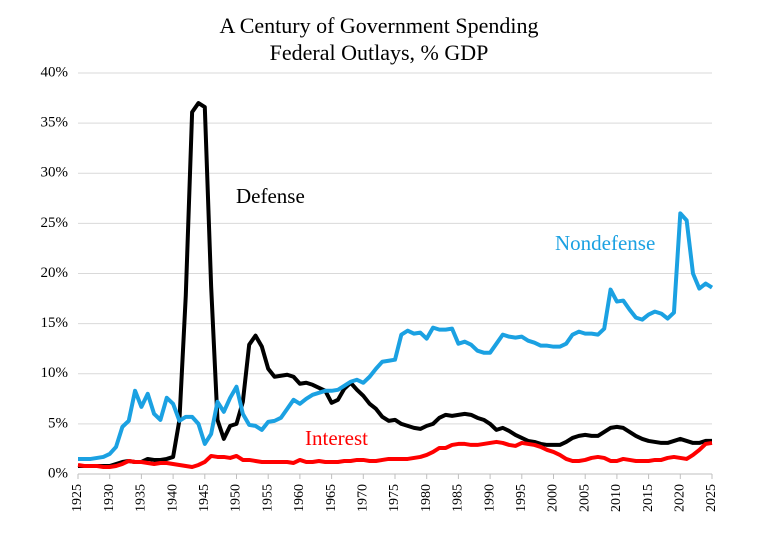 This screenshot has height=541, width=758. What do you see at coordinates (236, 498) in the screenshot?
I see `x-tick-label: 1950` at bounding box center [236, 498].